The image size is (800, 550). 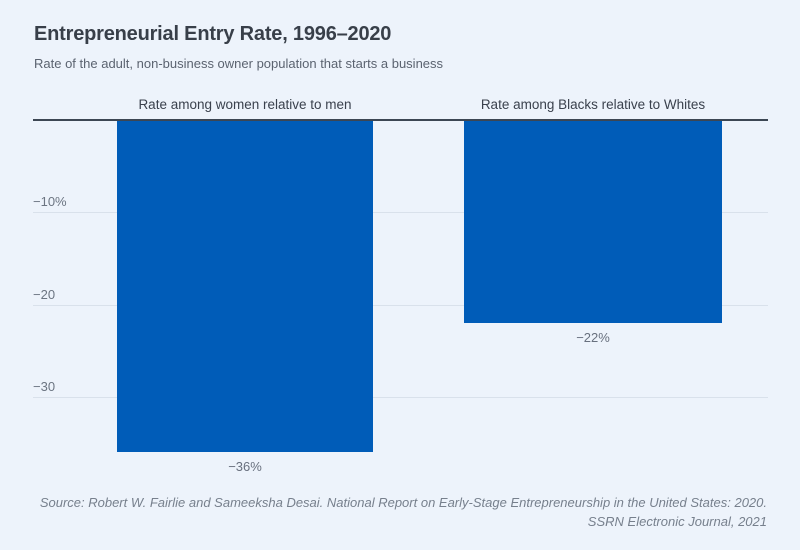 I want to click on category-label: Rate among Blacks relative to Whites, so click(x=593, y=104).